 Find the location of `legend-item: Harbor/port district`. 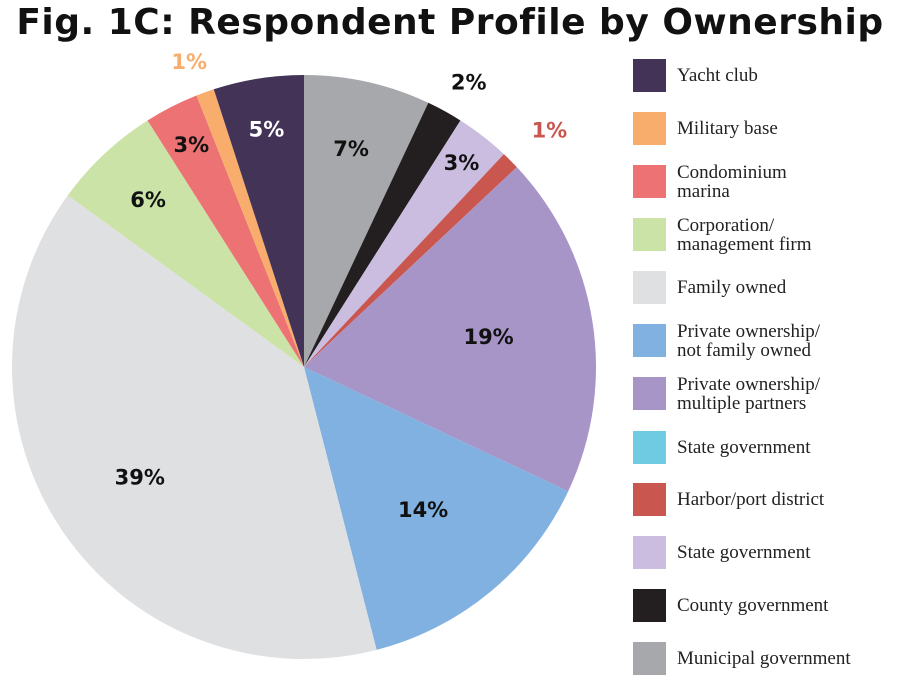

legend-item: Harbor/port district is located at coordinates (765, 500).